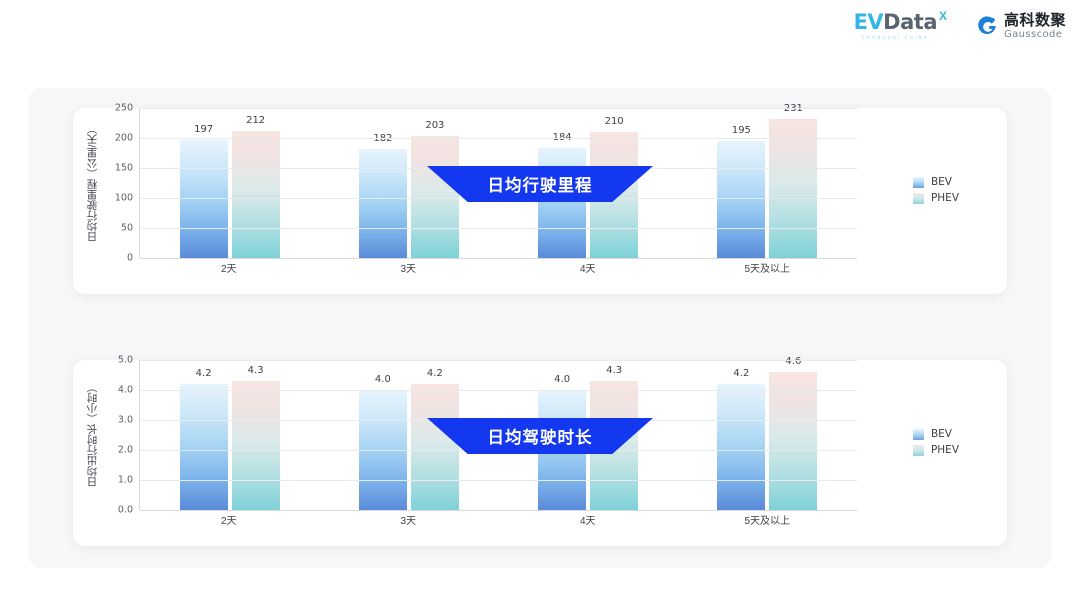 This screenshot has width=1080, height=608. Describe the element at coordinates (255, 437) in the screenshot. I see `bar-phev: 4.3` at that location.